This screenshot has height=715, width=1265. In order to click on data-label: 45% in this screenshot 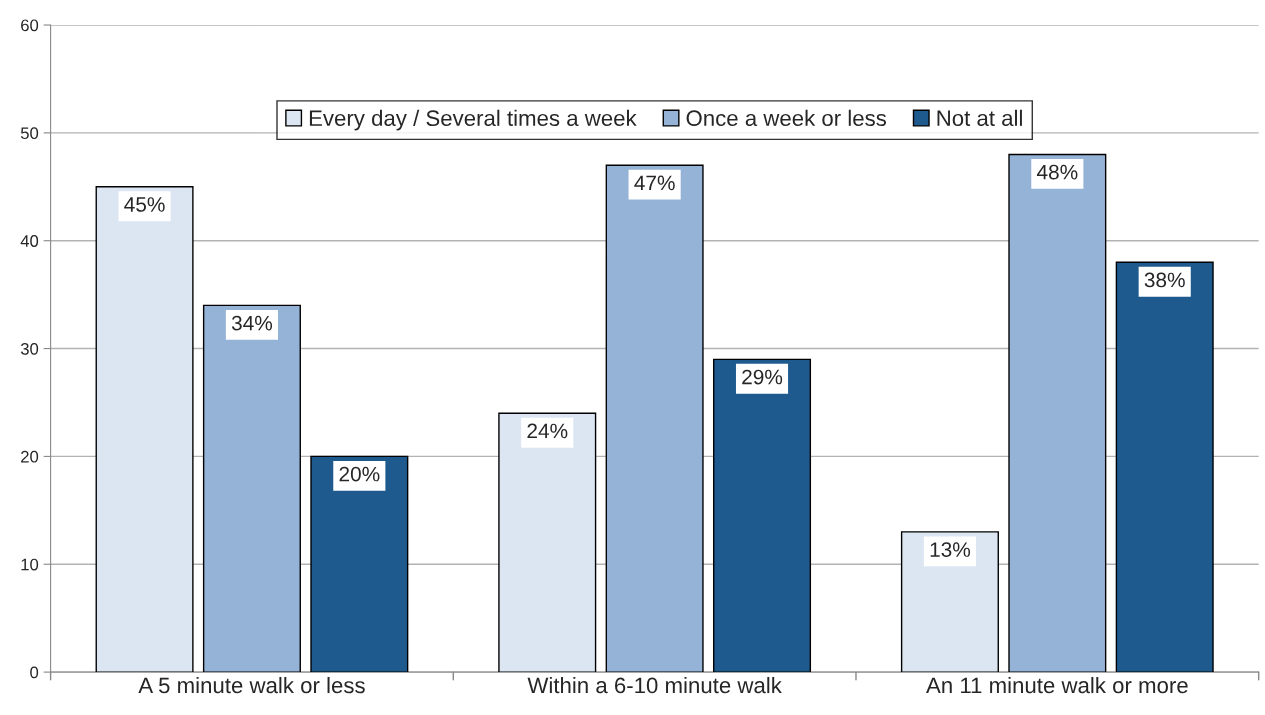, I will do `click(144, 204)`.